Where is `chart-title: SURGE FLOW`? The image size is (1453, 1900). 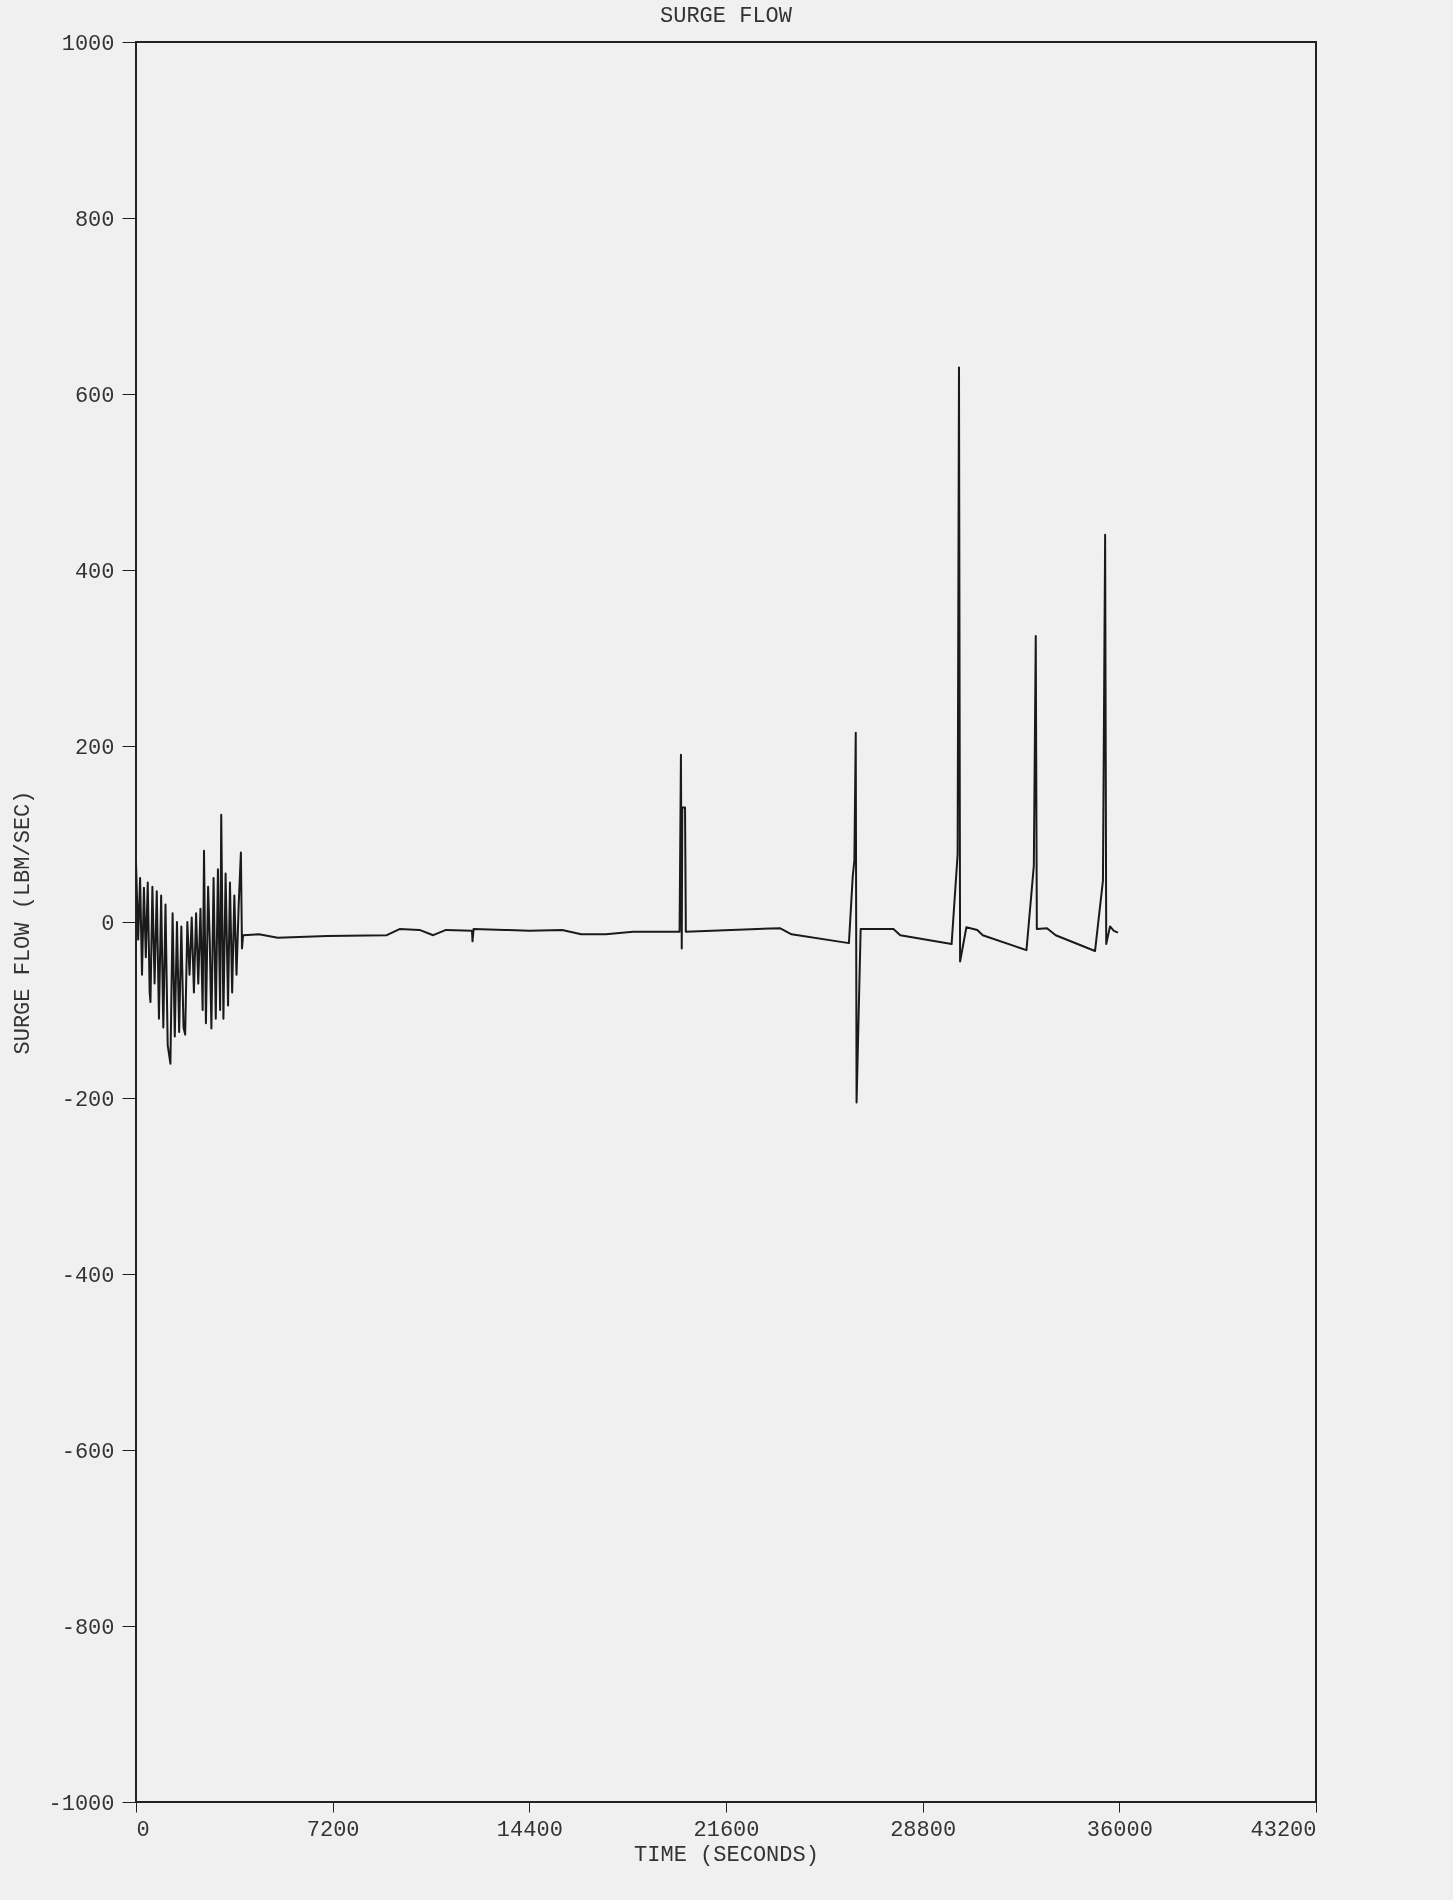 chart-title: SURGE FLOW is located at coordinates (726, 16).